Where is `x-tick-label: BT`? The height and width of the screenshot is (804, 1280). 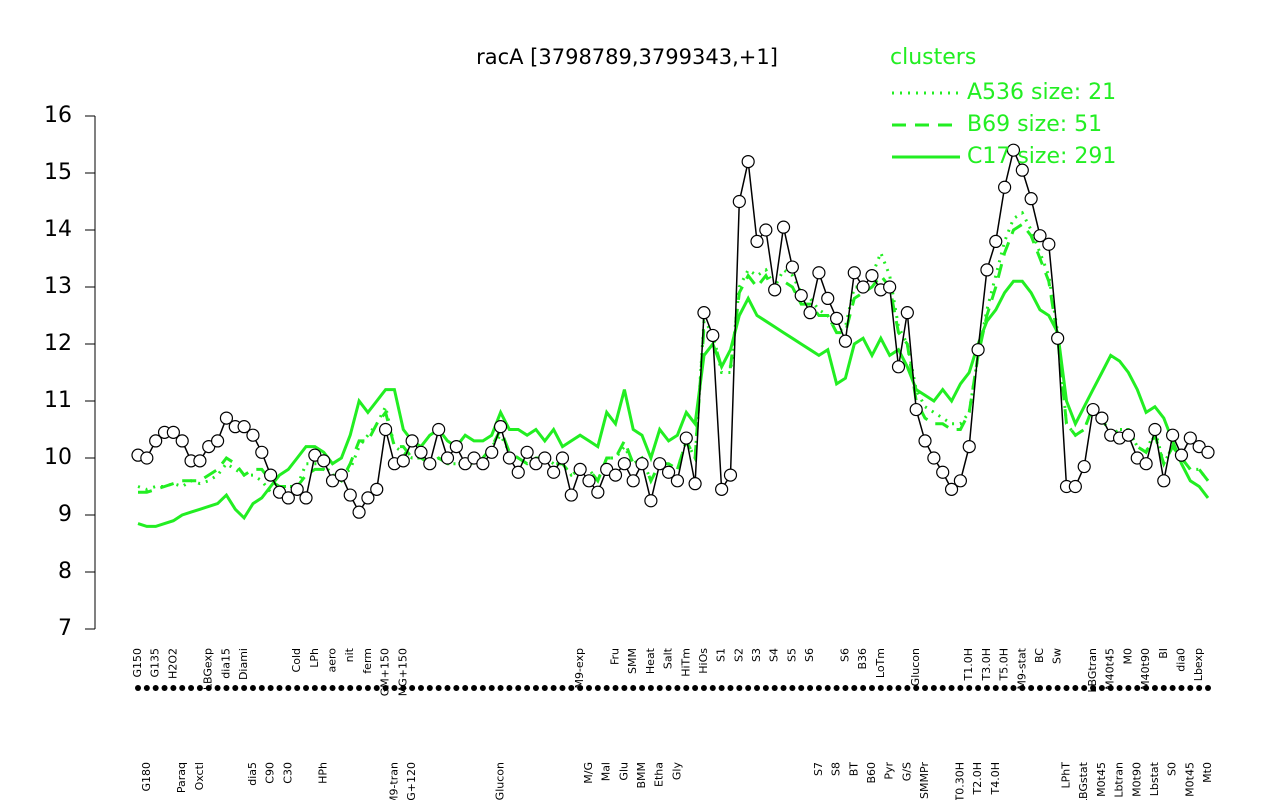
x-tick-label: BT is located at coordinates (853, 769).